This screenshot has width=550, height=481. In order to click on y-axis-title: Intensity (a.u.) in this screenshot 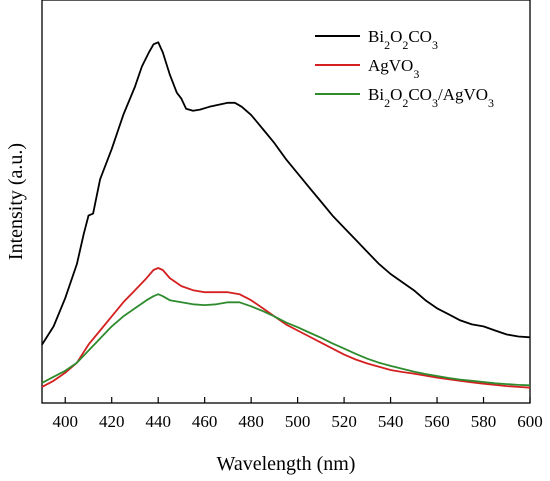, I will do `click(16, 201)`.